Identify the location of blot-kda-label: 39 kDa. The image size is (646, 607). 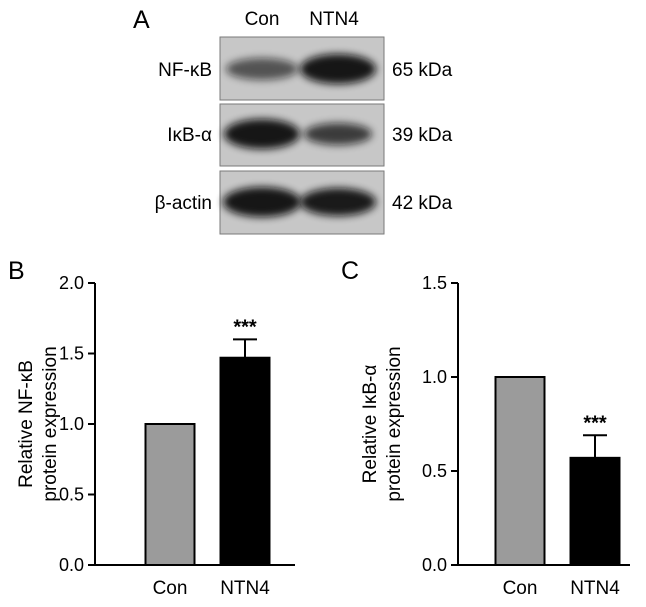
(422, 135).